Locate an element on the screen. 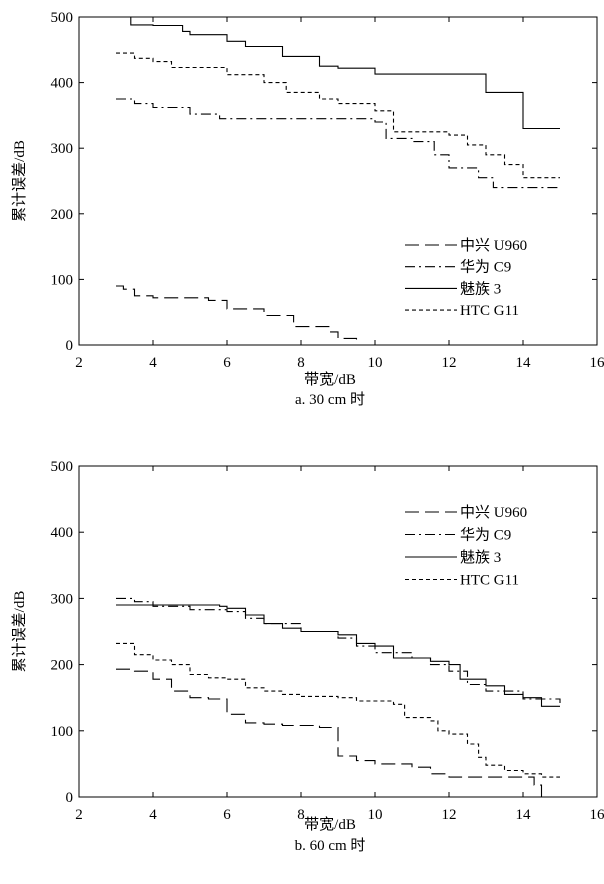  panel-caption: b. 60 cm 时 is located at coordinates (330, 845).